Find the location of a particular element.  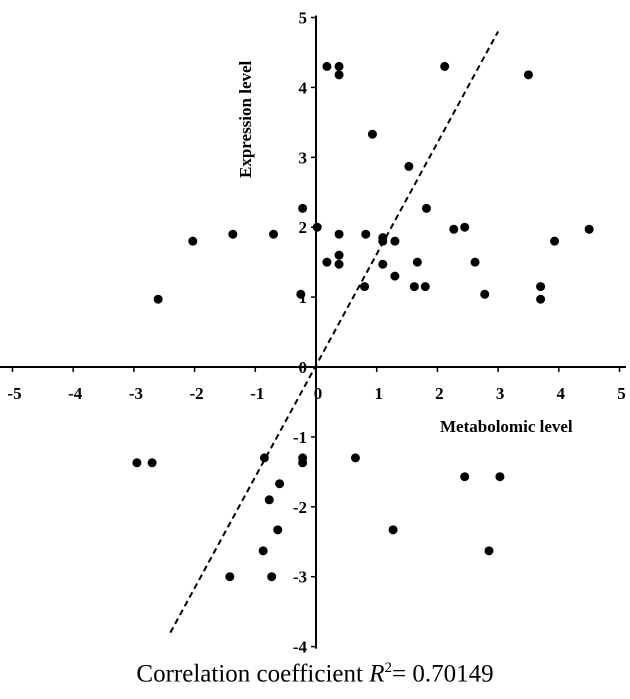

y-tick-label: 2 is located at coordinates (303, 227).